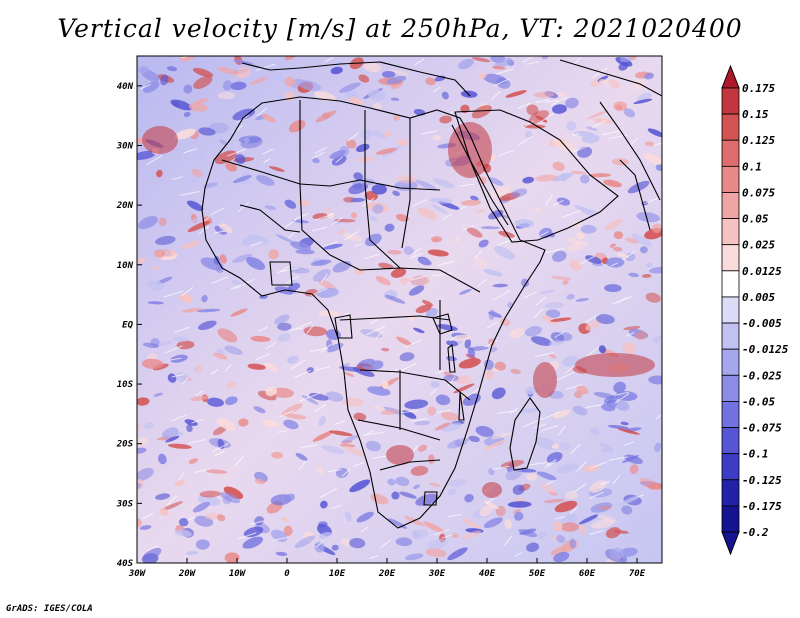  I want to click on lon-axis: 30W 20W 10W 0 10E 20E 30E 40E 50E 60E 70E, so click(387, 568).